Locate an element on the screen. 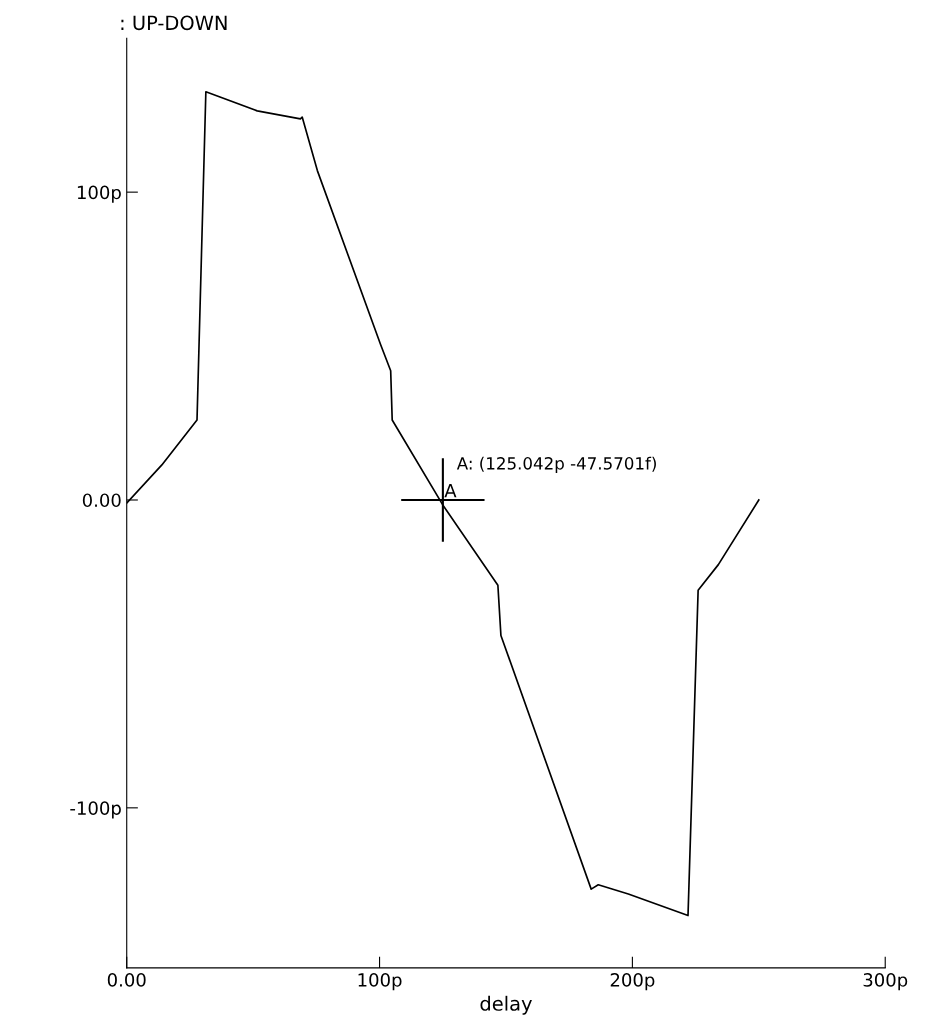 This screenshot has width=925, height=1033. x-axis-title: delay is located at coordinates (506, 1005).